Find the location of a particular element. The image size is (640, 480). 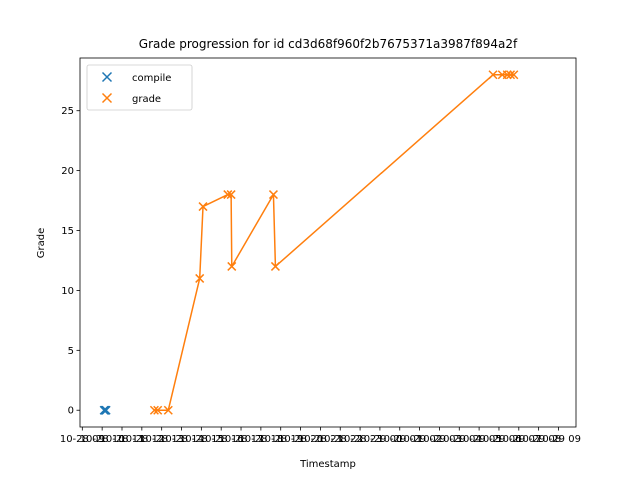

legend-marker-compile is located at coordinates (107, 77).